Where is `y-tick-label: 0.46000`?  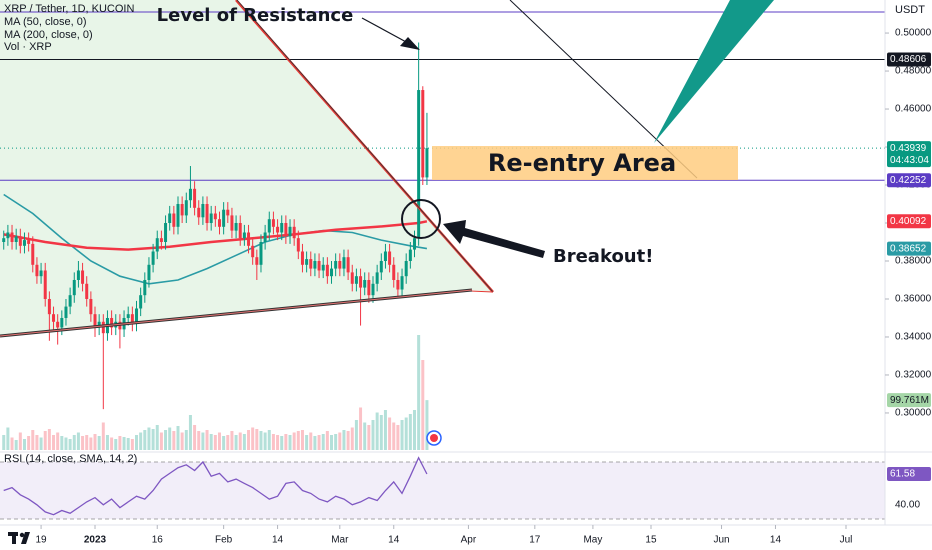 y-tick-label: 0.46000 is located at coordinates (913, 109).